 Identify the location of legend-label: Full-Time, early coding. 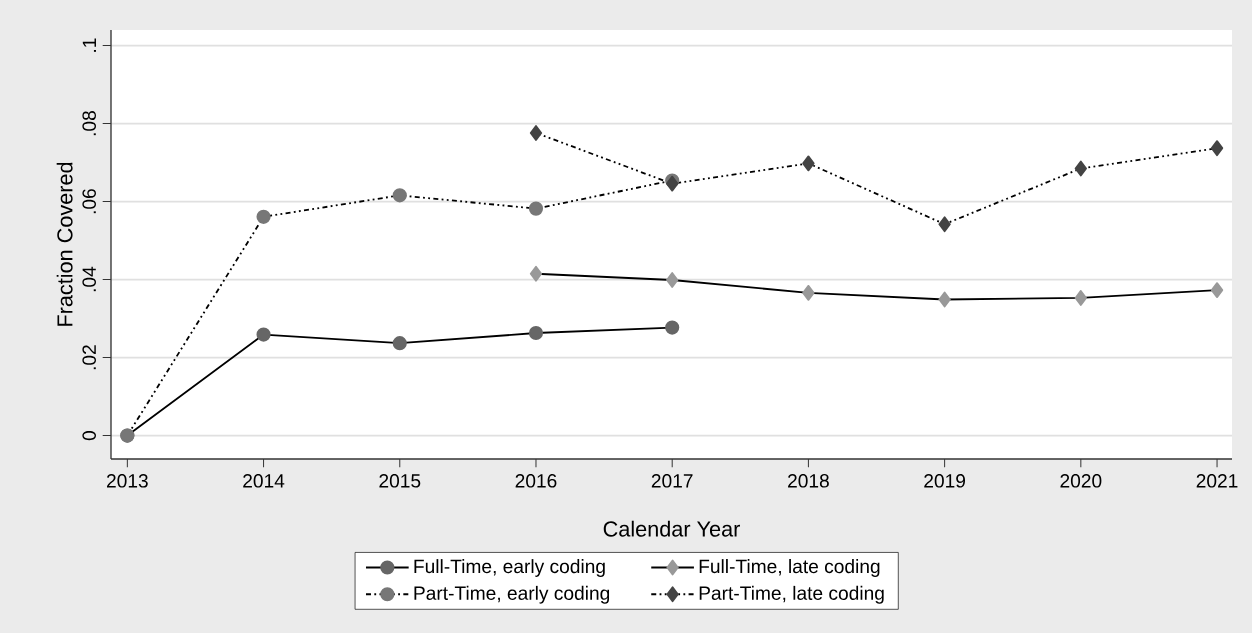
(509, 568).